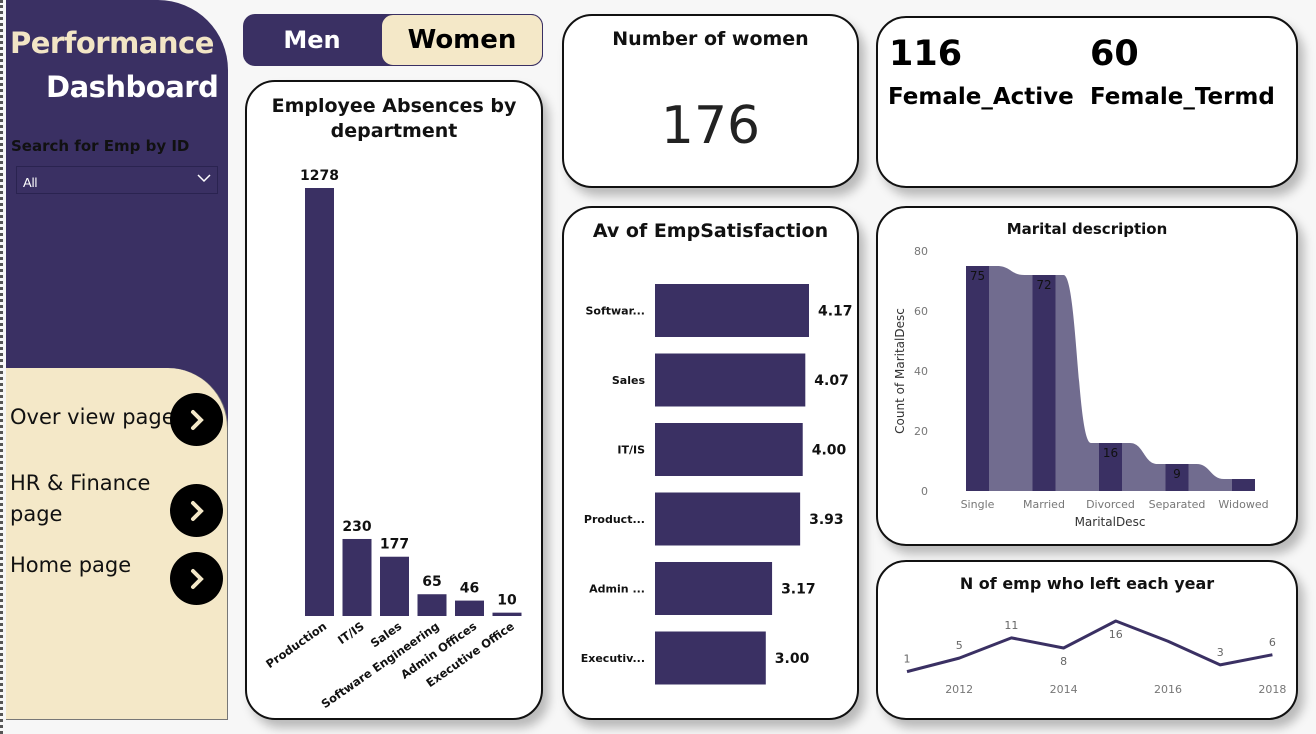 This screenshot has height=734, width=1316. I want to click on search-emp-value: All, so click(30, 182).